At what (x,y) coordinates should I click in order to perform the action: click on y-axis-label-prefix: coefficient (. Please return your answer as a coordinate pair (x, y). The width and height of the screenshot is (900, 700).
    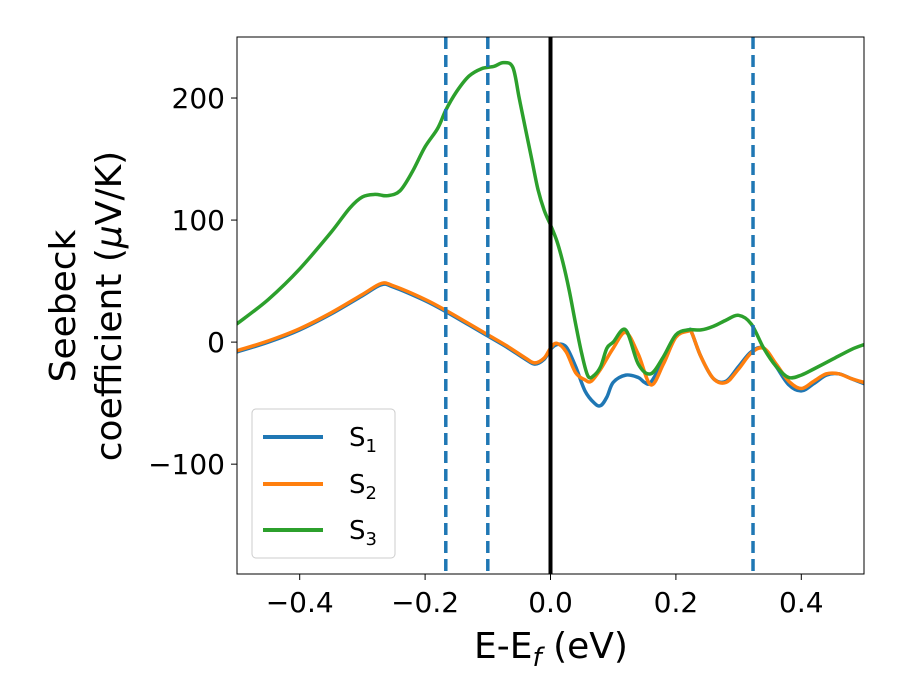
    Looking at the image, I should click on (109, 354).